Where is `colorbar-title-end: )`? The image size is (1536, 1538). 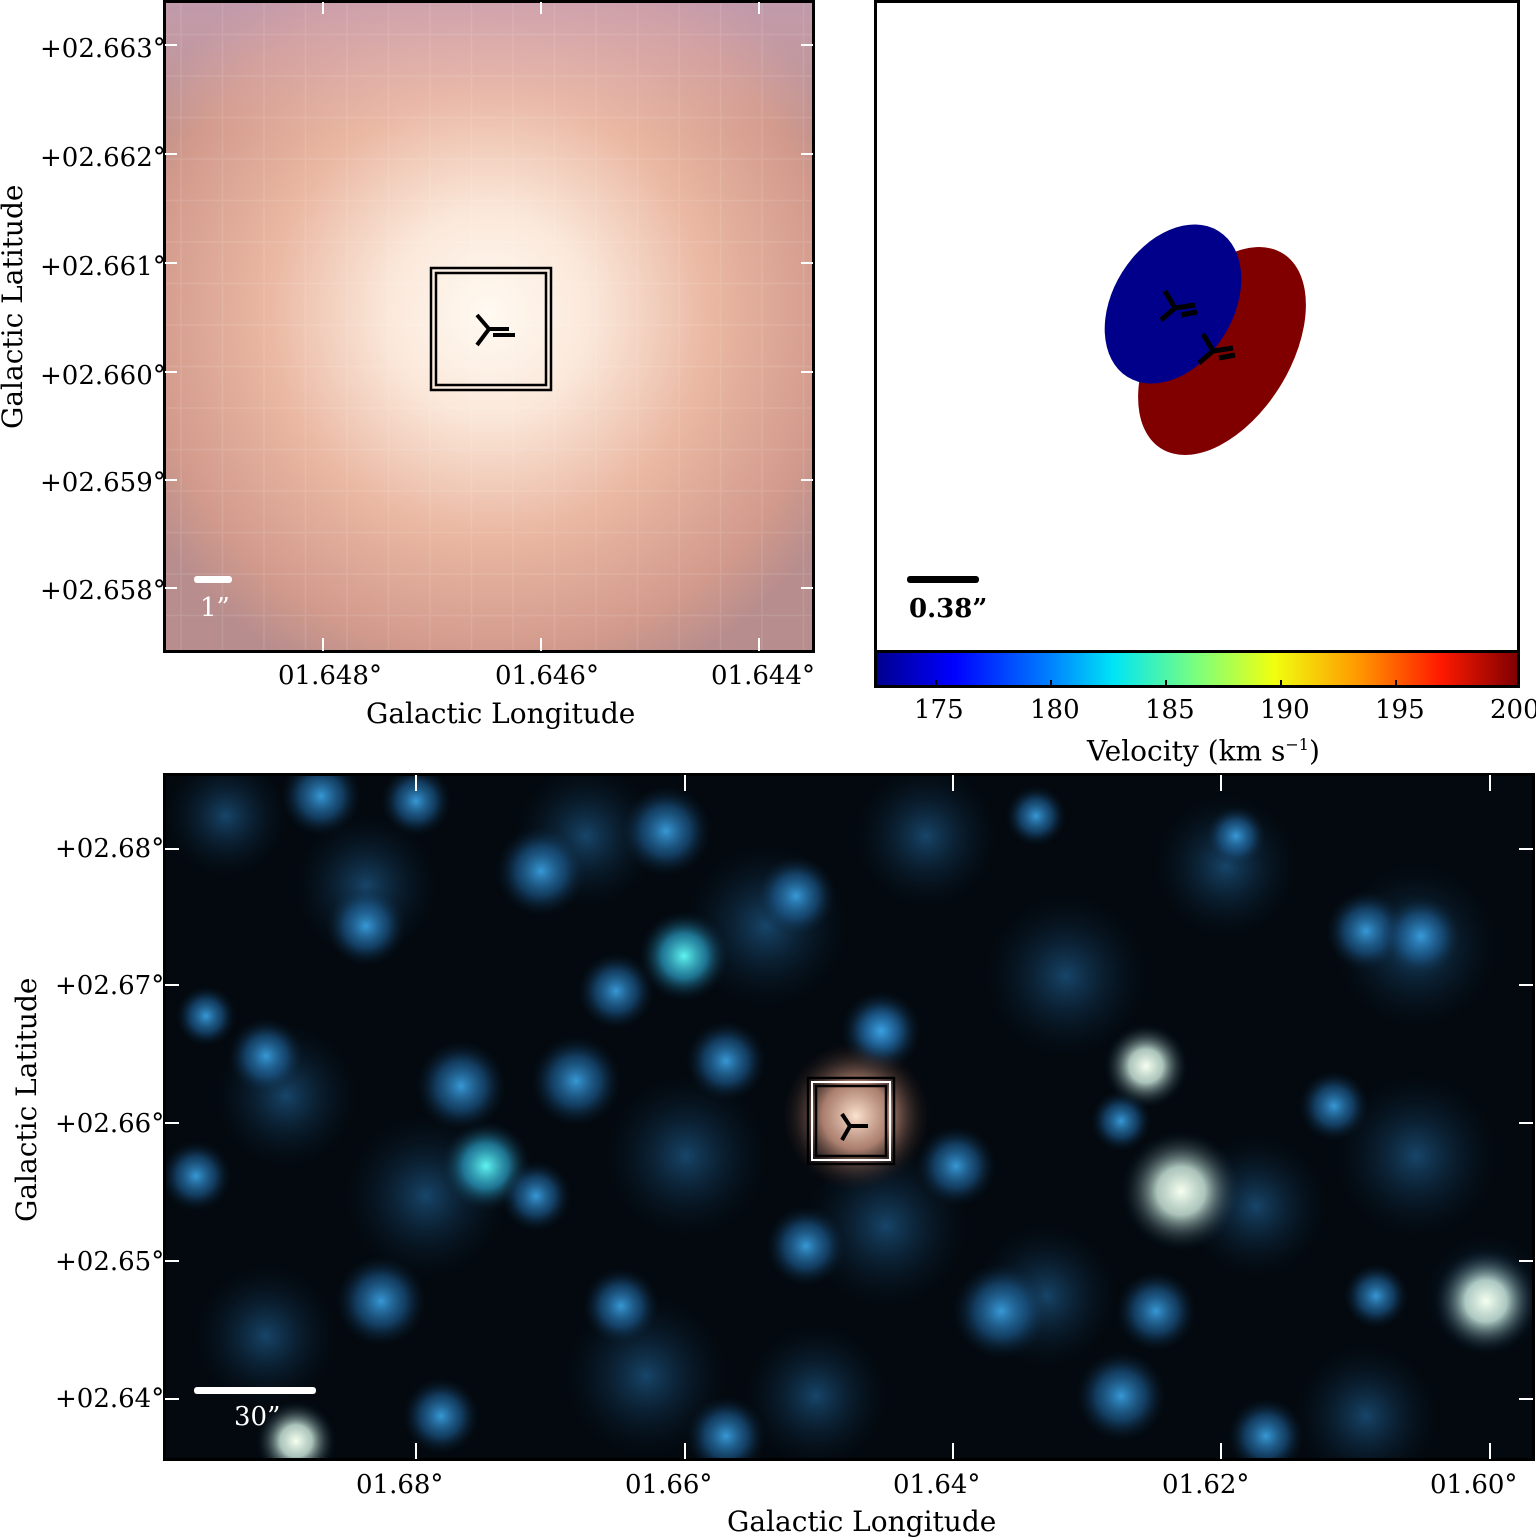 colorbar-title-end: ) is located at coordinates (1314, 751).